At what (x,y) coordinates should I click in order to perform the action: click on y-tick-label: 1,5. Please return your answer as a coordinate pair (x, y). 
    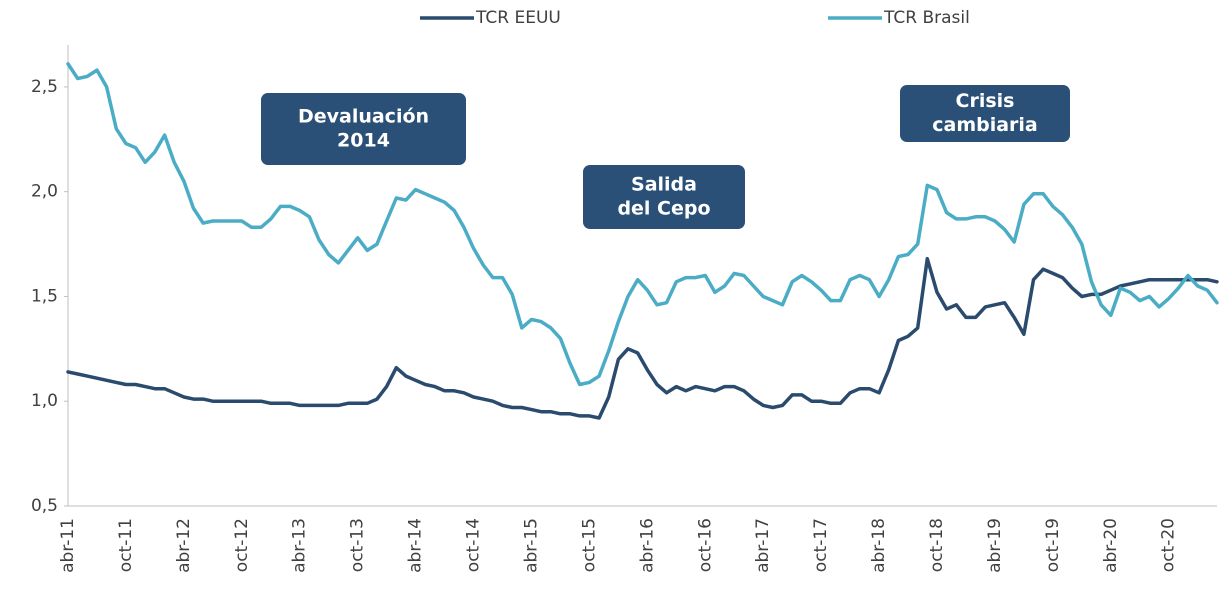
    Looking at the image, I should click on (44, 296).